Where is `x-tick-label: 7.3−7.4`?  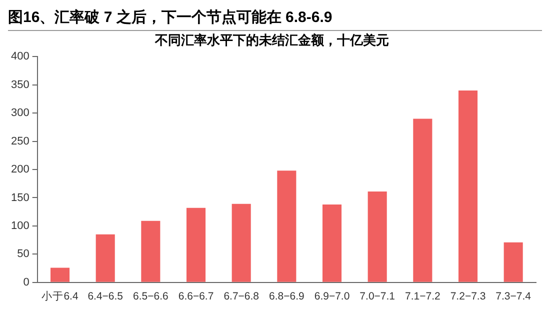 x-tick-label: 7.3−7.4 is located at coordinates (514, 296).